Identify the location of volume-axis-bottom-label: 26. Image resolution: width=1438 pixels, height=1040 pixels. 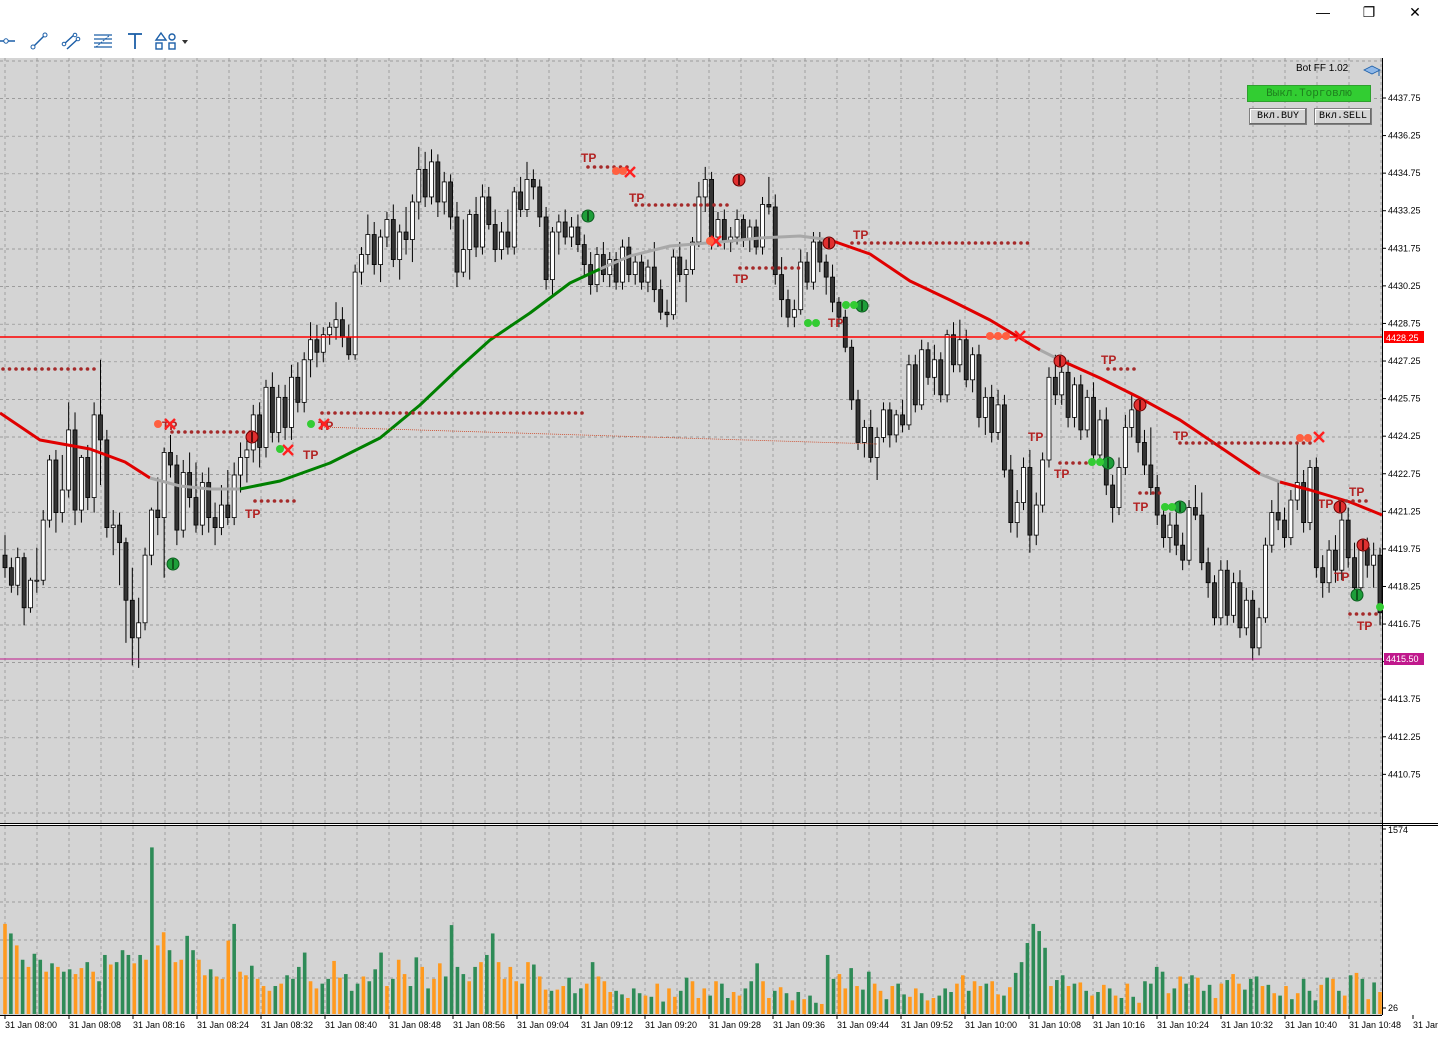
(1393, 1008).